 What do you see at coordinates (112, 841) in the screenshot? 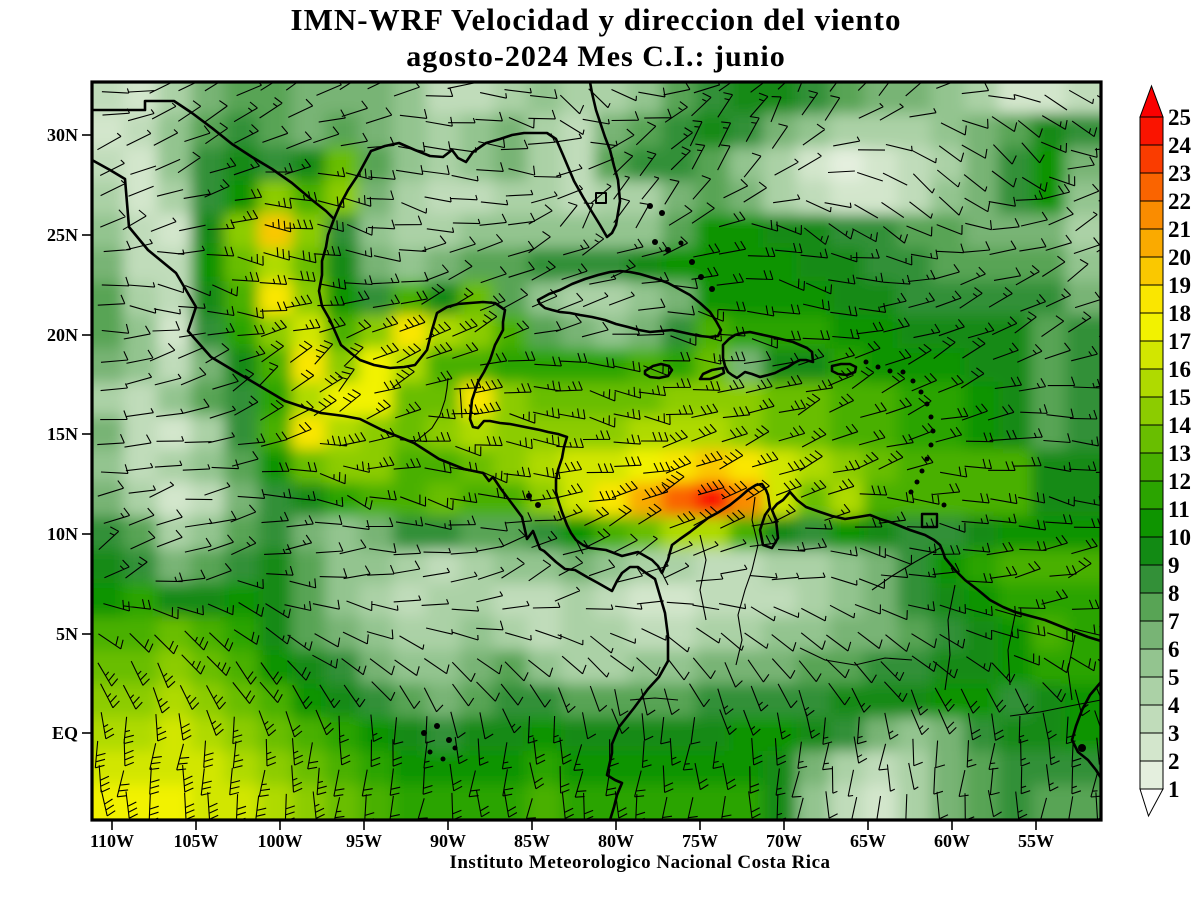
I see `lon-tick-label: 110W` at bounding box center [112, 841].